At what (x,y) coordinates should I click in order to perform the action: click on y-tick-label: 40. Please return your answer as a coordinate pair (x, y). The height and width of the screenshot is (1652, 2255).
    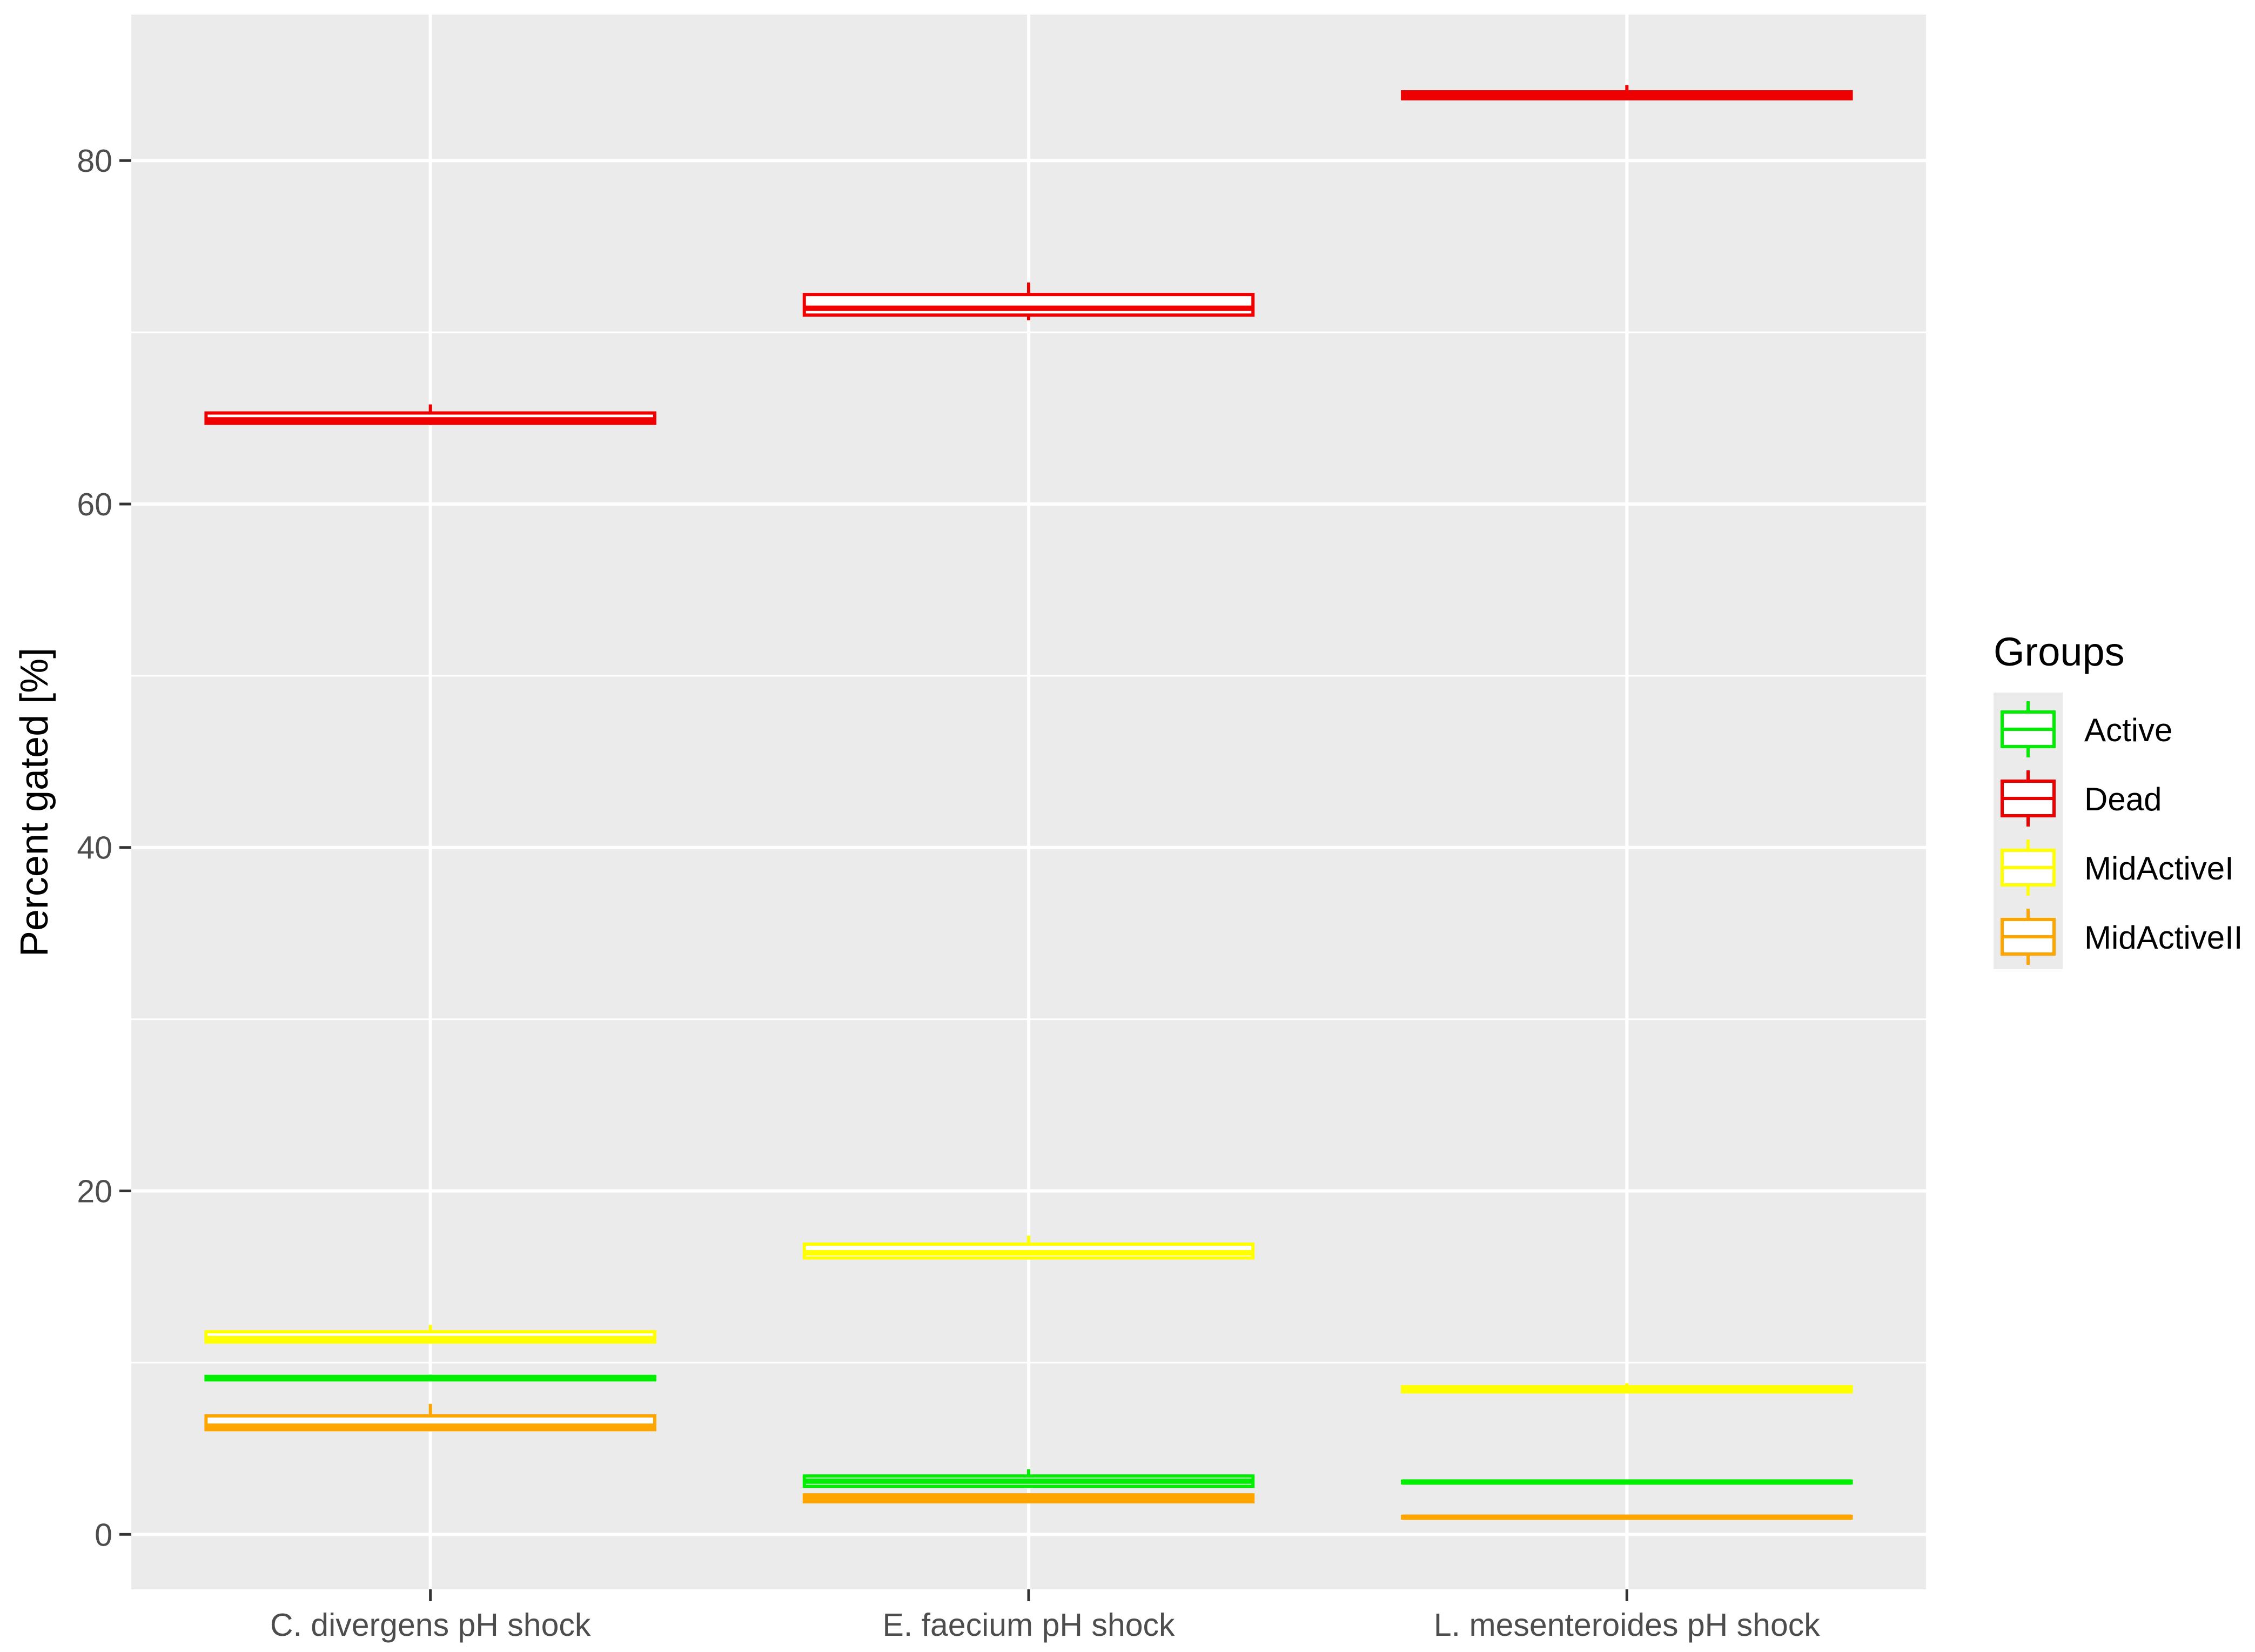
    Looking at the image, I should click on (95, 848).